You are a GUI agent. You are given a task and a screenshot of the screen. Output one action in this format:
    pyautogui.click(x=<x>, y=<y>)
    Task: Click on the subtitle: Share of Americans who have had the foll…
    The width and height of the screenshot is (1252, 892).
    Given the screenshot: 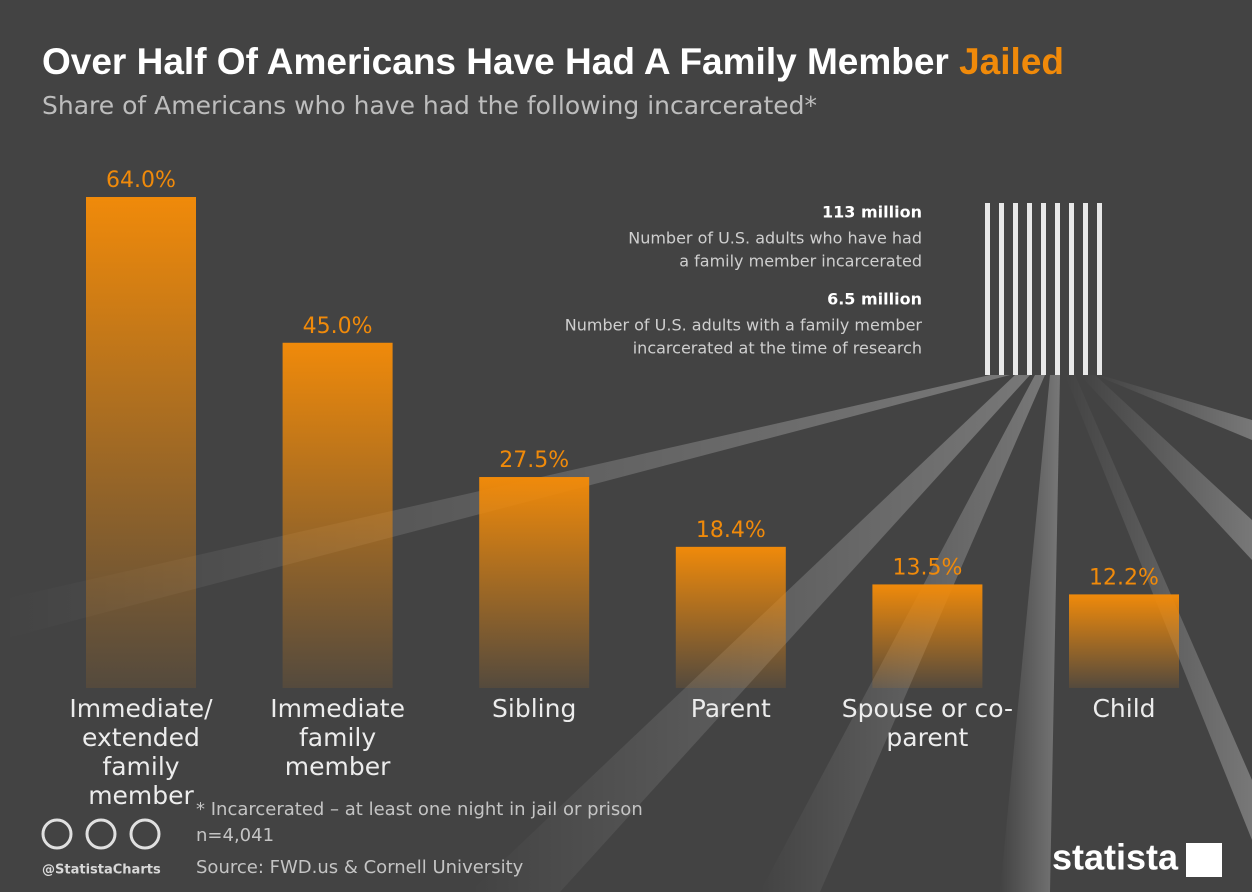 What is the action you would take?
    pyautogui.click(x=429, y=105)
    